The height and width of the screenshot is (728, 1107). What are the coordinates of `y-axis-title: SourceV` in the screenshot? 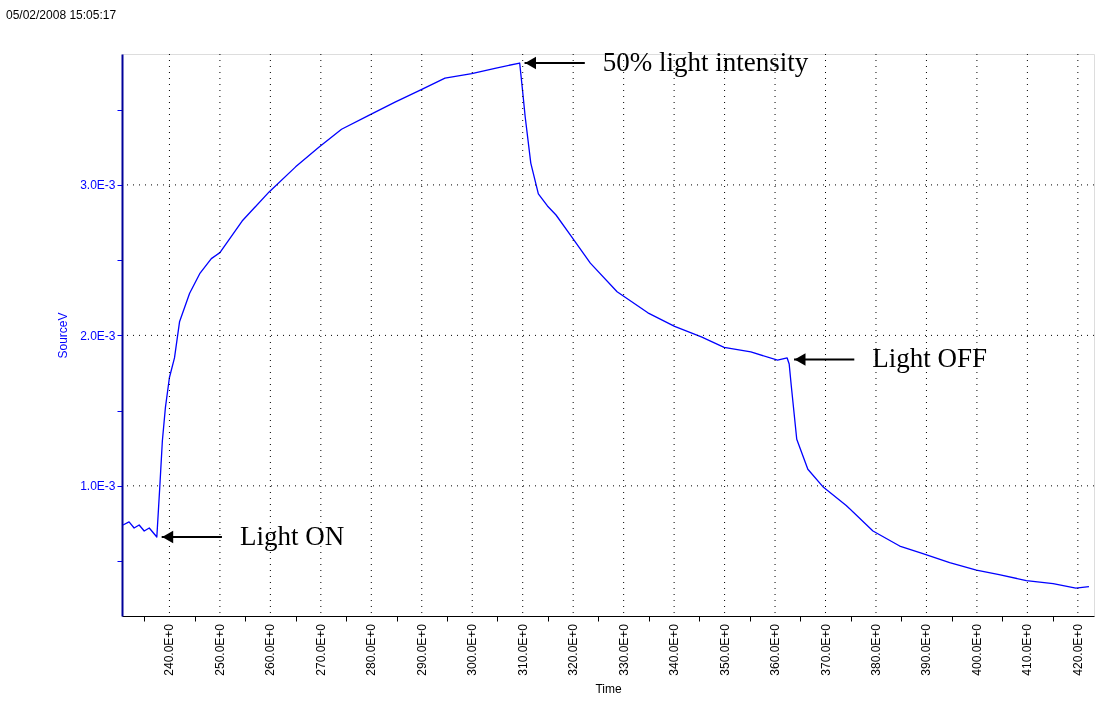 It's located at (63, 335).